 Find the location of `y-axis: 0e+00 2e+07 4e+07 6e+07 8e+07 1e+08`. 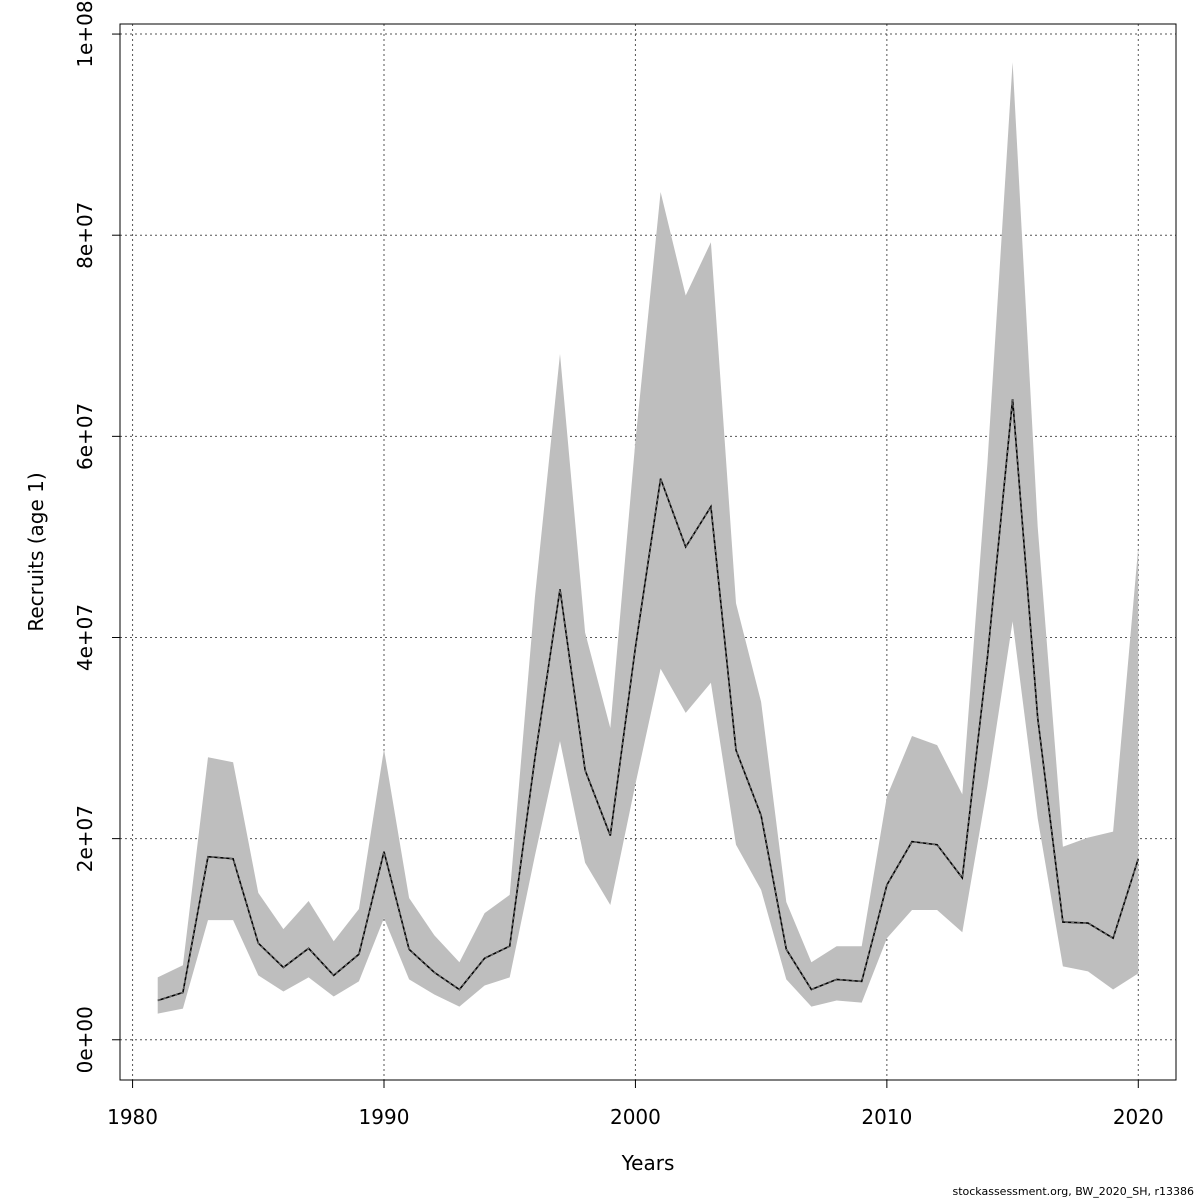

y-axis: 0e+00 2e+07 4e+07 6e+07 8e+07 1e+08 is located at coordinates (97, 536).